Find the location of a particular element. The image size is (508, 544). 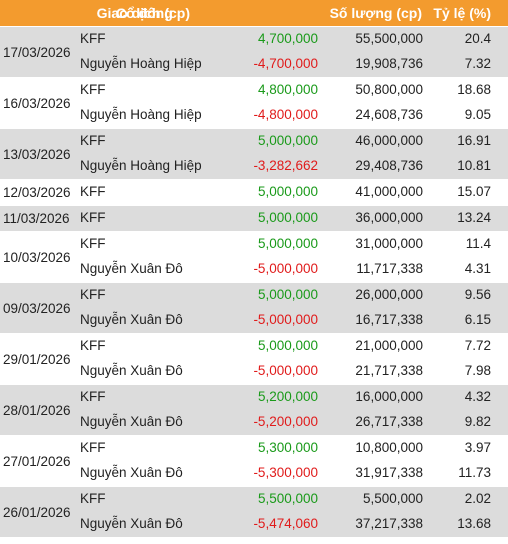

ownership-ratio: 7.98 is located at coordinates (477, 370).